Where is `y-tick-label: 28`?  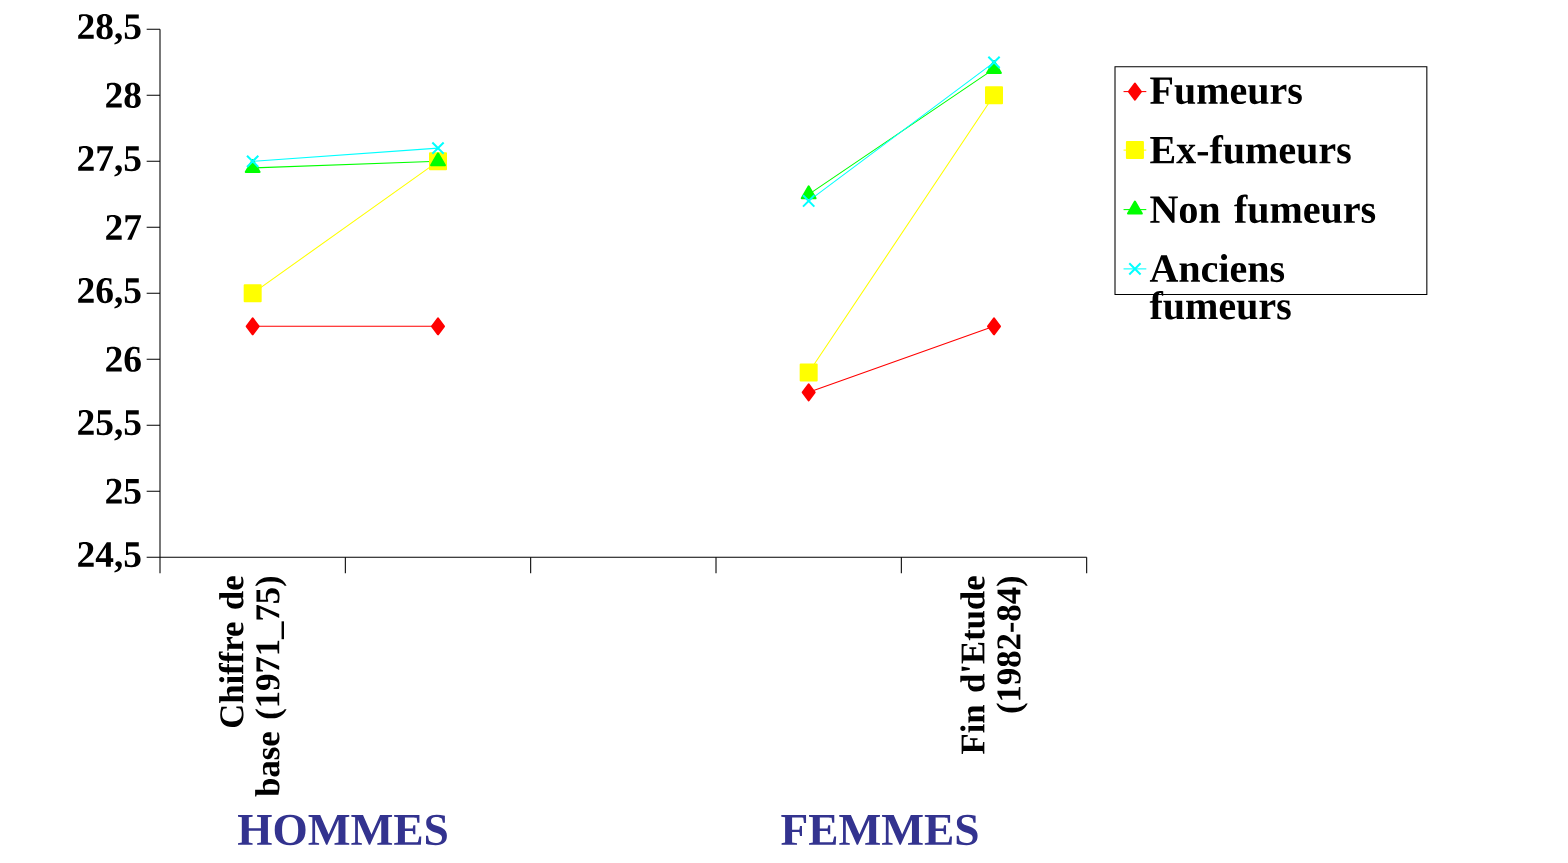
y-tick-label: 28 is located at coordinates (123, 95).